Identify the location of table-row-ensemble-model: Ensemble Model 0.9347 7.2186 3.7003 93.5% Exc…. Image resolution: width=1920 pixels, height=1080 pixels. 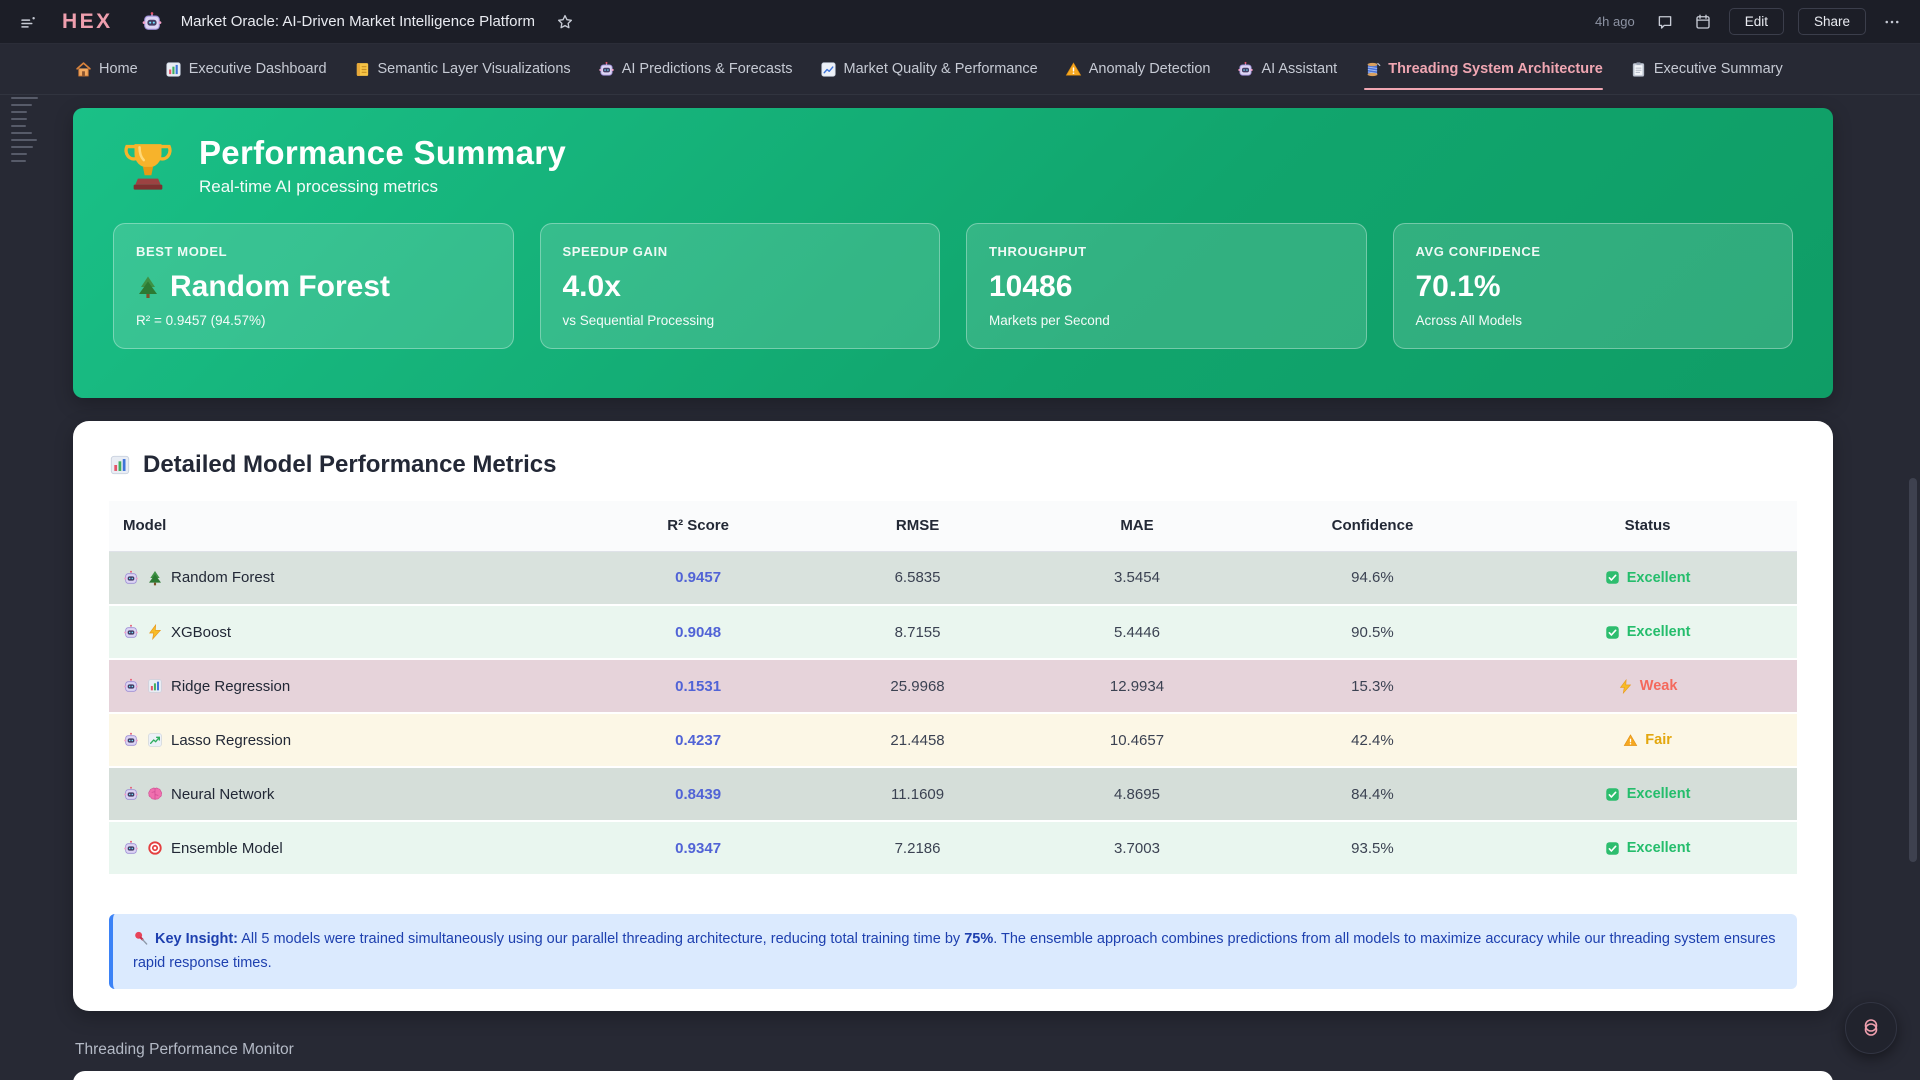
(953, 848).